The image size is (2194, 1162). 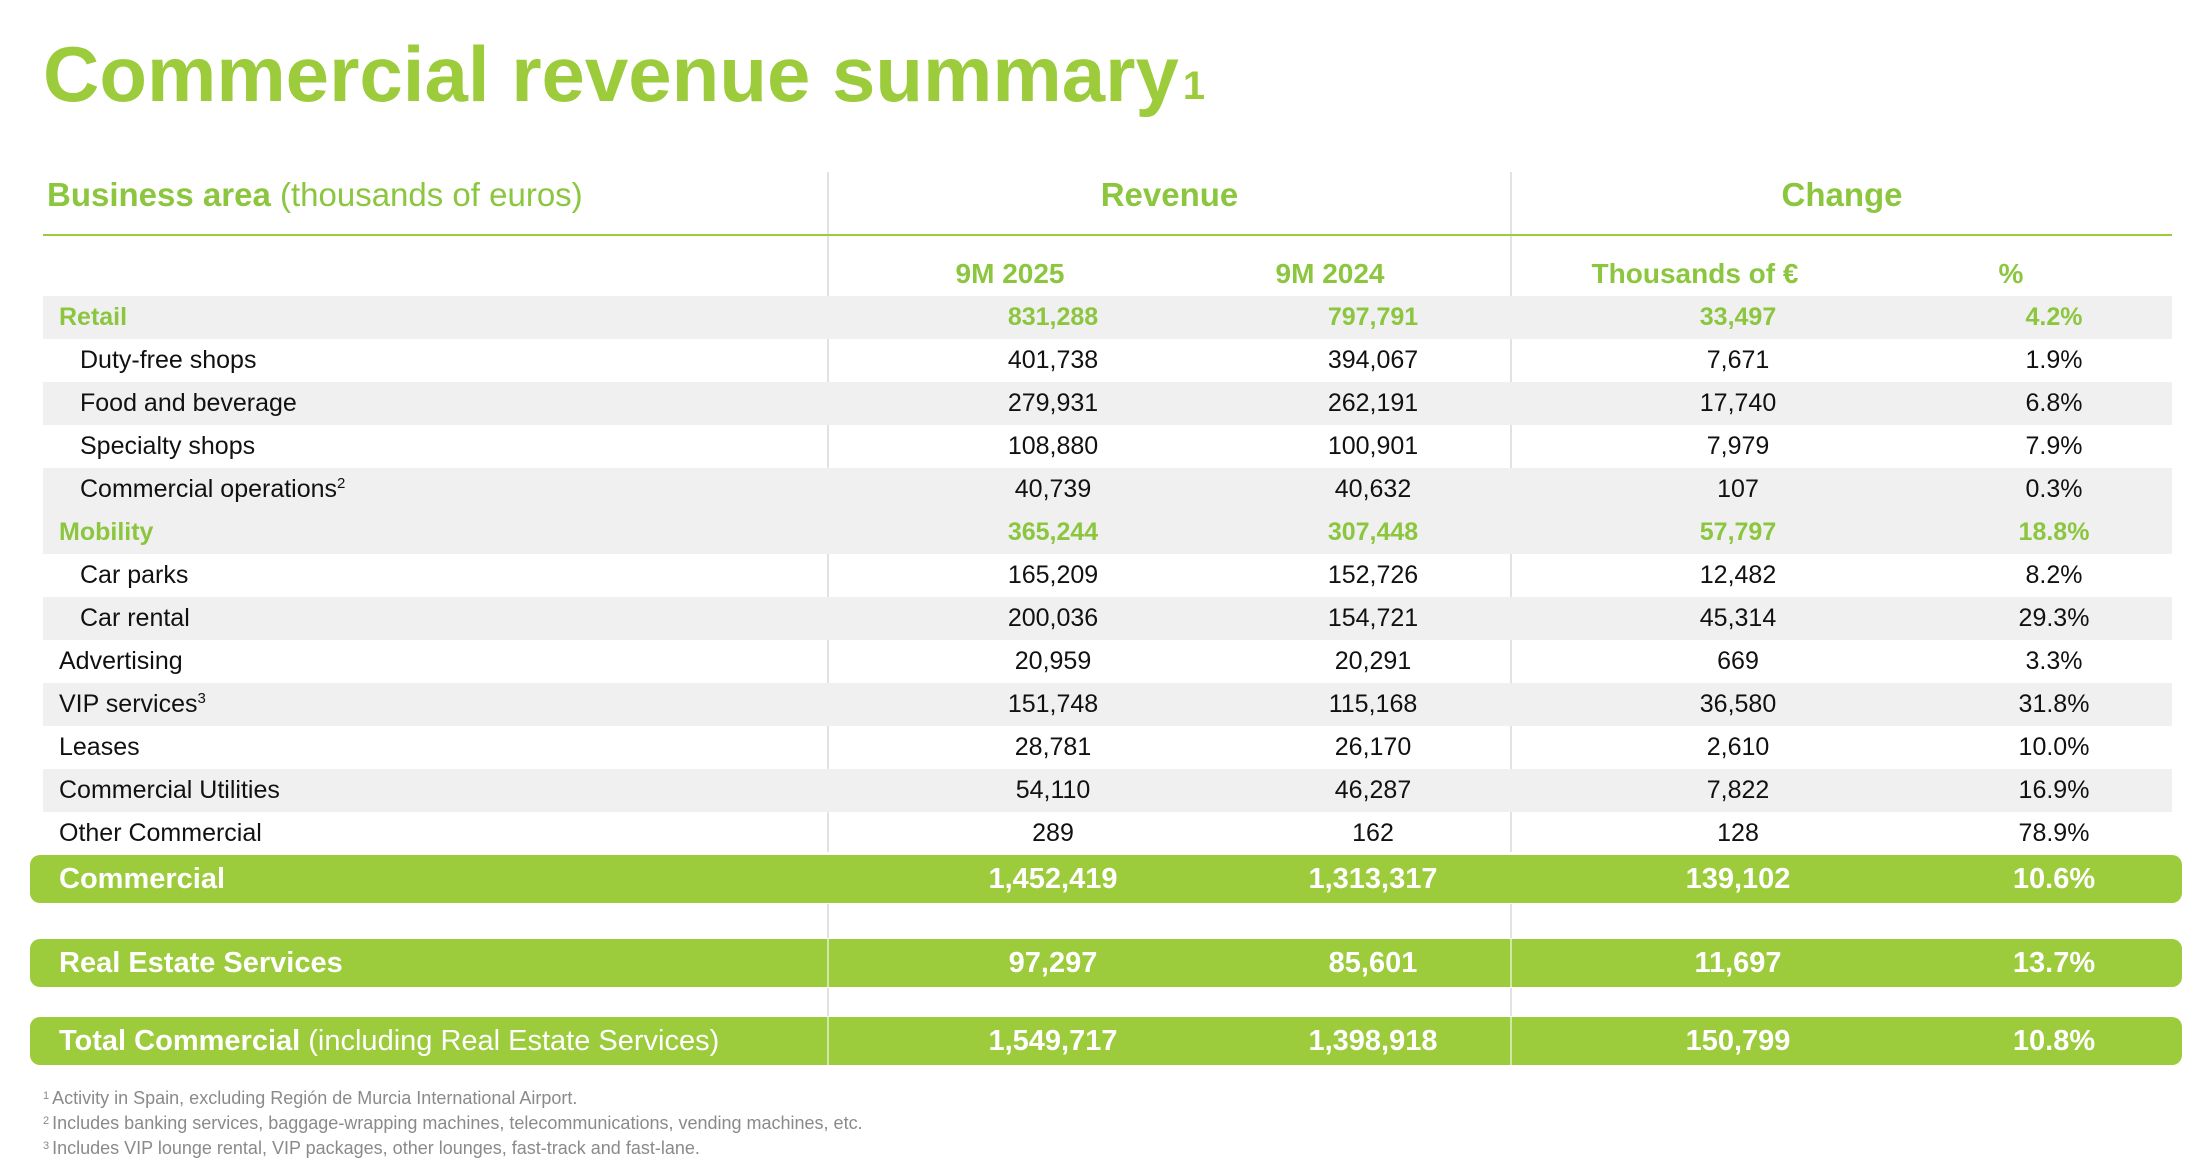 What do you see at coordinates (1738, 879) in the screenshot?
I see `cell-change-abs: 139,102` at bounding box center [1738, 879].